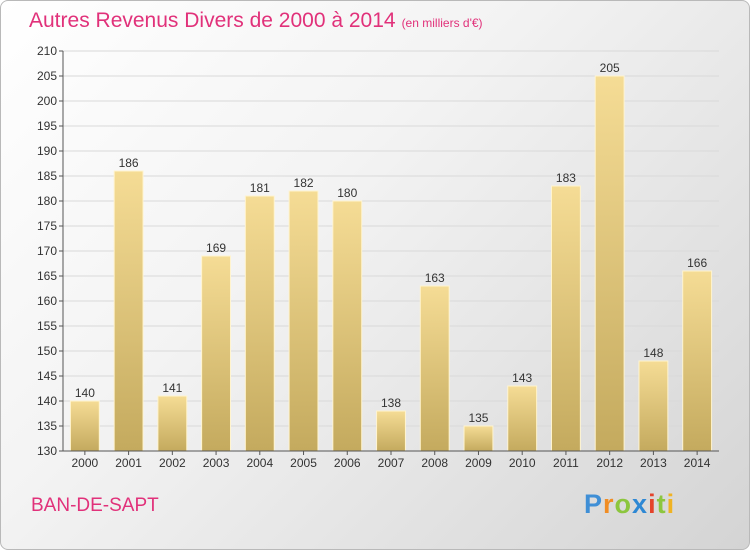 The height and width of the screenshot is (550, 750). What do you see at coordinates (47, 226) in the screenshot?
I see `y-tick-label: 175` at bounding box center [47, 226].